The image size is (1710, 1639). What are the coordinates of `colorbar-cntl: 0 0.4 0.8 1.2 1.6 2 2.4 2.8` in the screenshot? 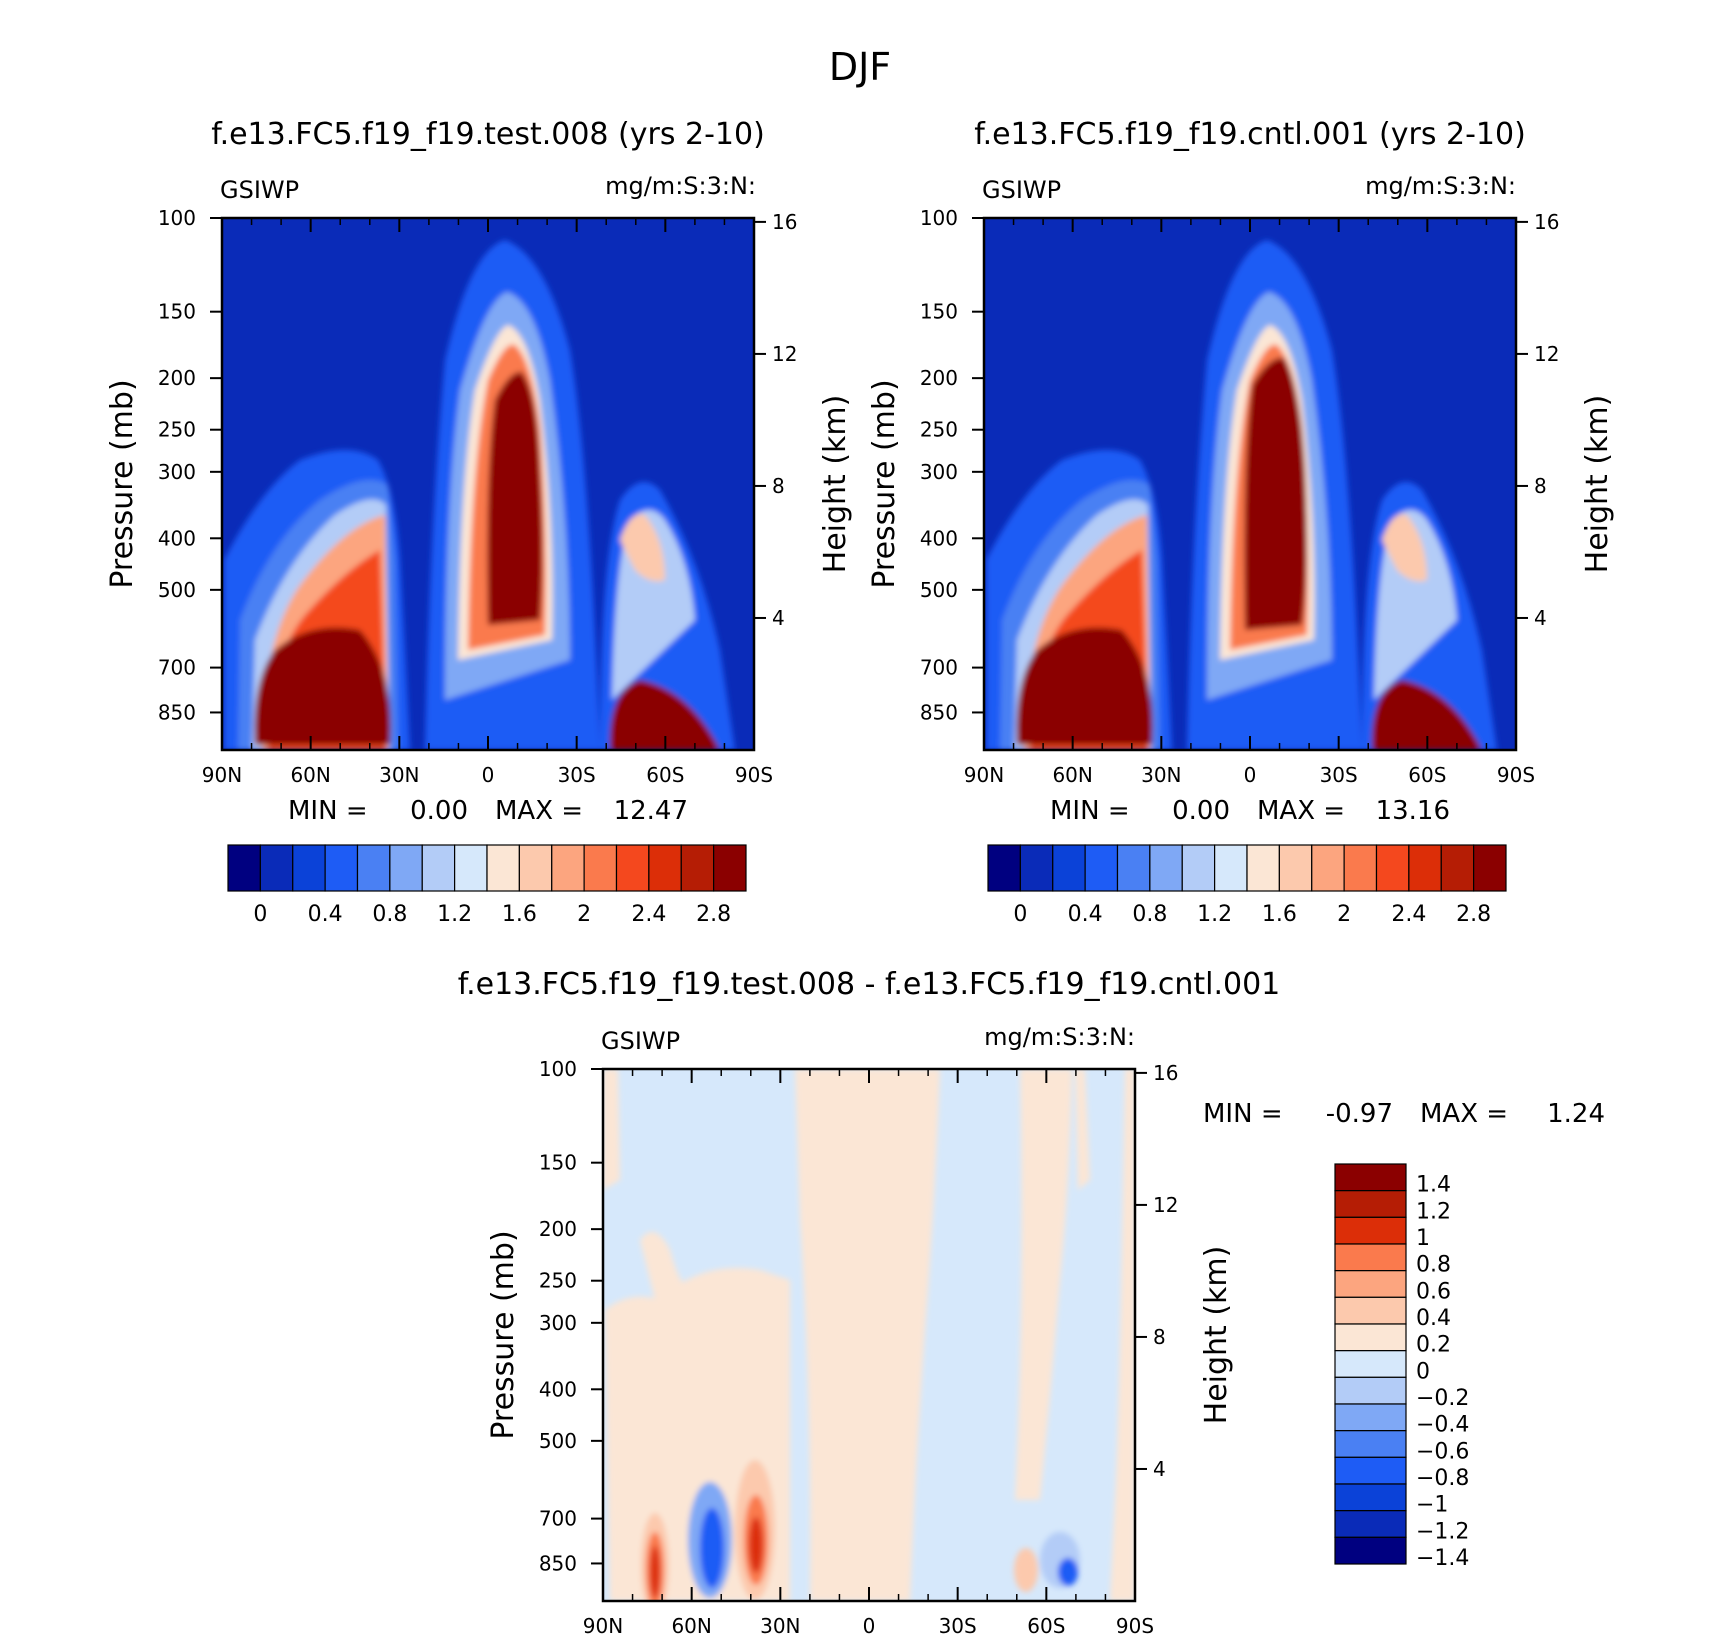 It's located at (1247, 885).